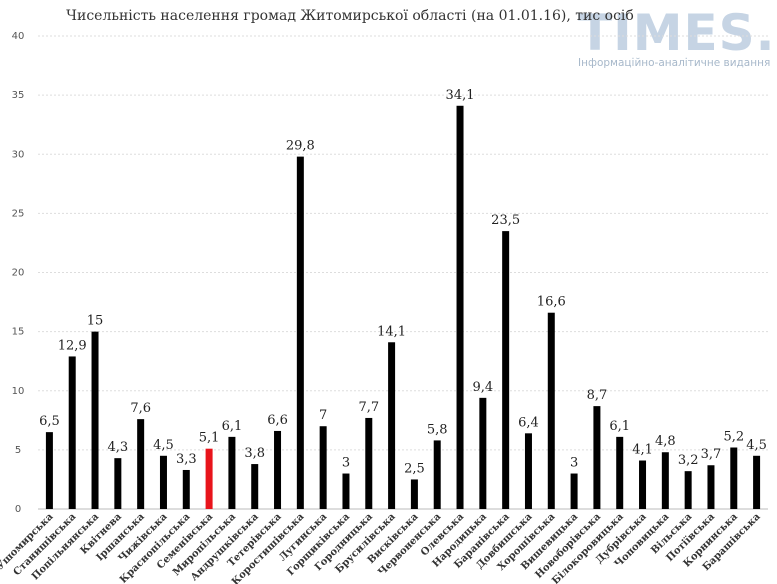 This screenshot has height=584, width=777. I want to click on data-label: 9,4, so click(483, 387).